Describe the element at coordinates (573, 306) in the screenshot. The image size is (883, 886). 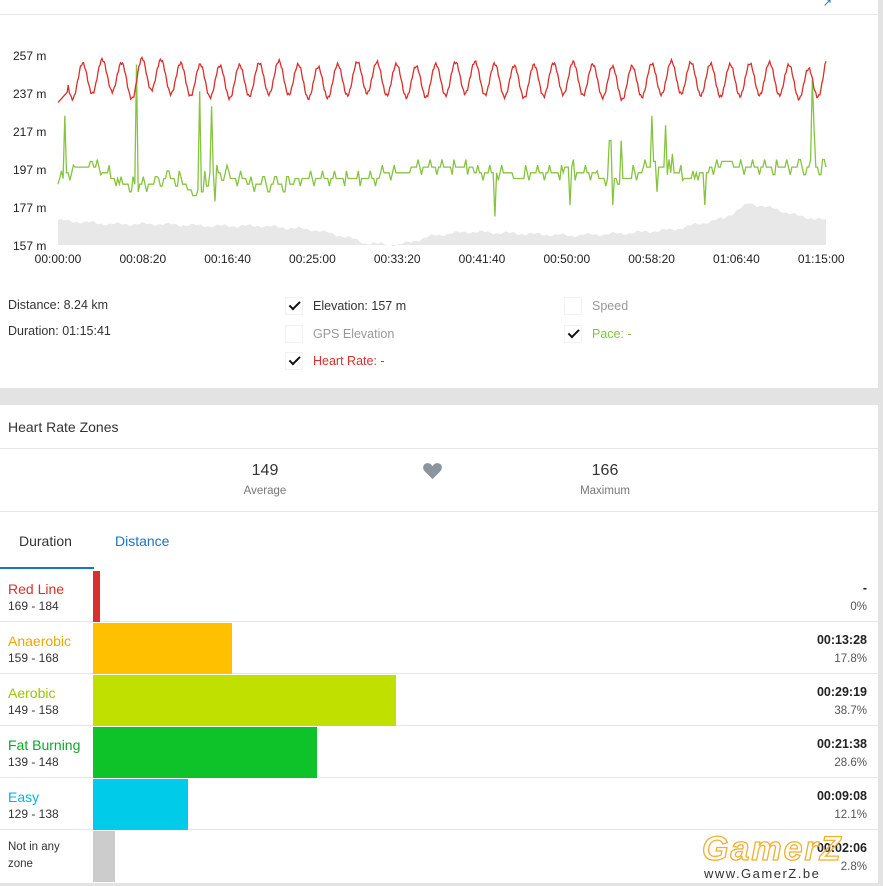
I see `speed-checkbox` at that location.